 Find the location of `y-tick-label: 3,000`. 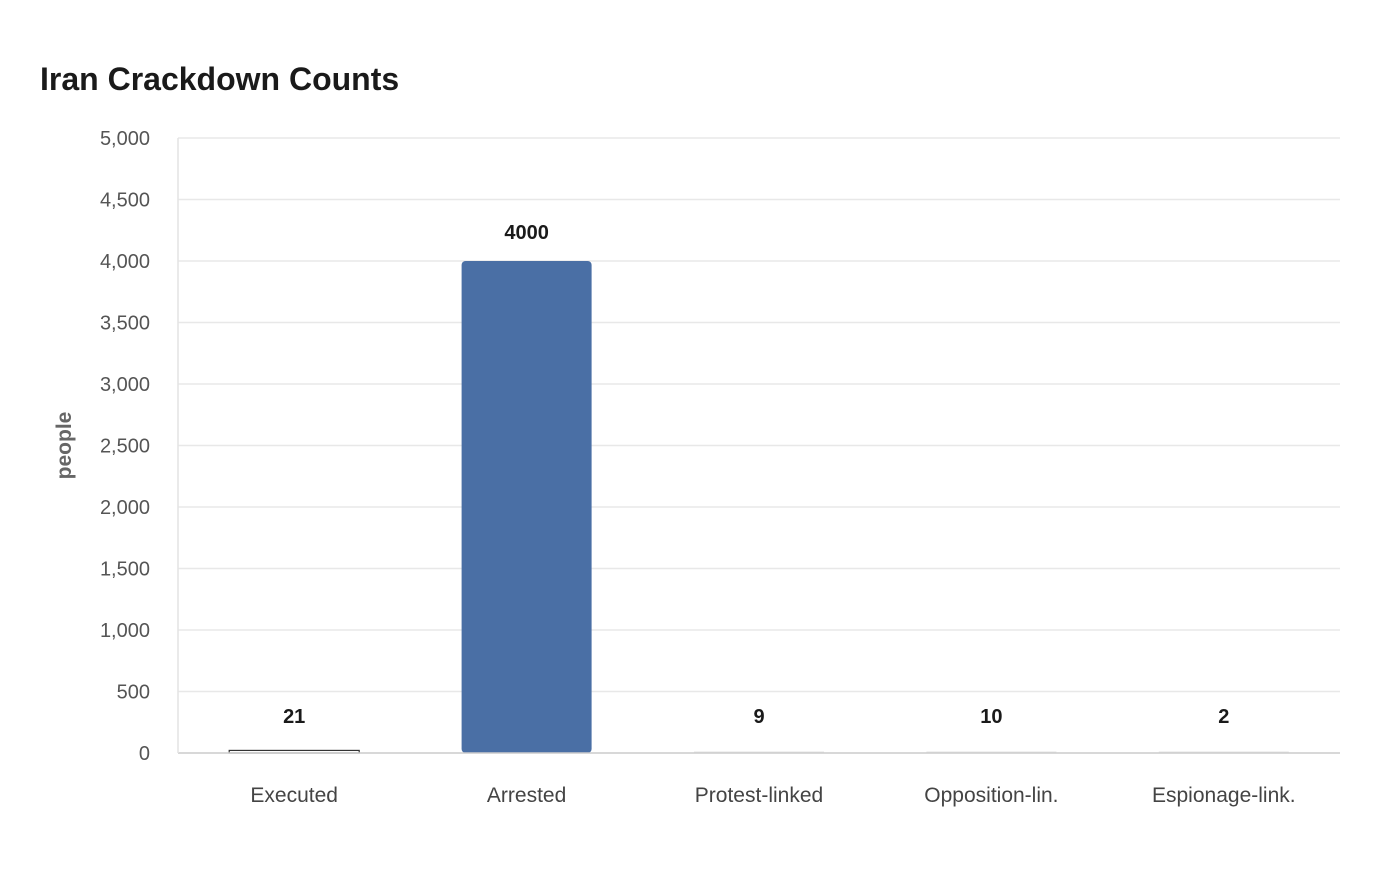

y-tick-label: 3,000 is located at coordinates (125, 385).